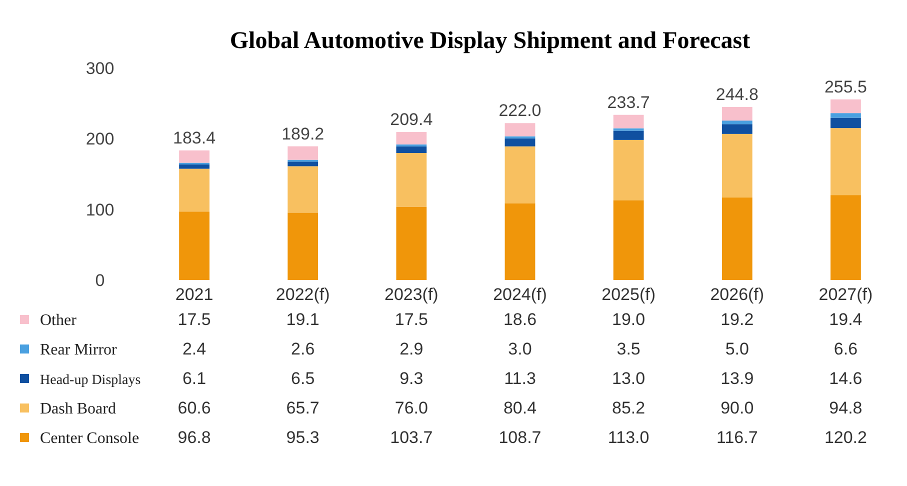 The height and width of the screenshot is (486, 907). What do you see at coordinates (737, 349) in the screenshot?
I see `data-label: 5.0` at bounding box center [737, 349].